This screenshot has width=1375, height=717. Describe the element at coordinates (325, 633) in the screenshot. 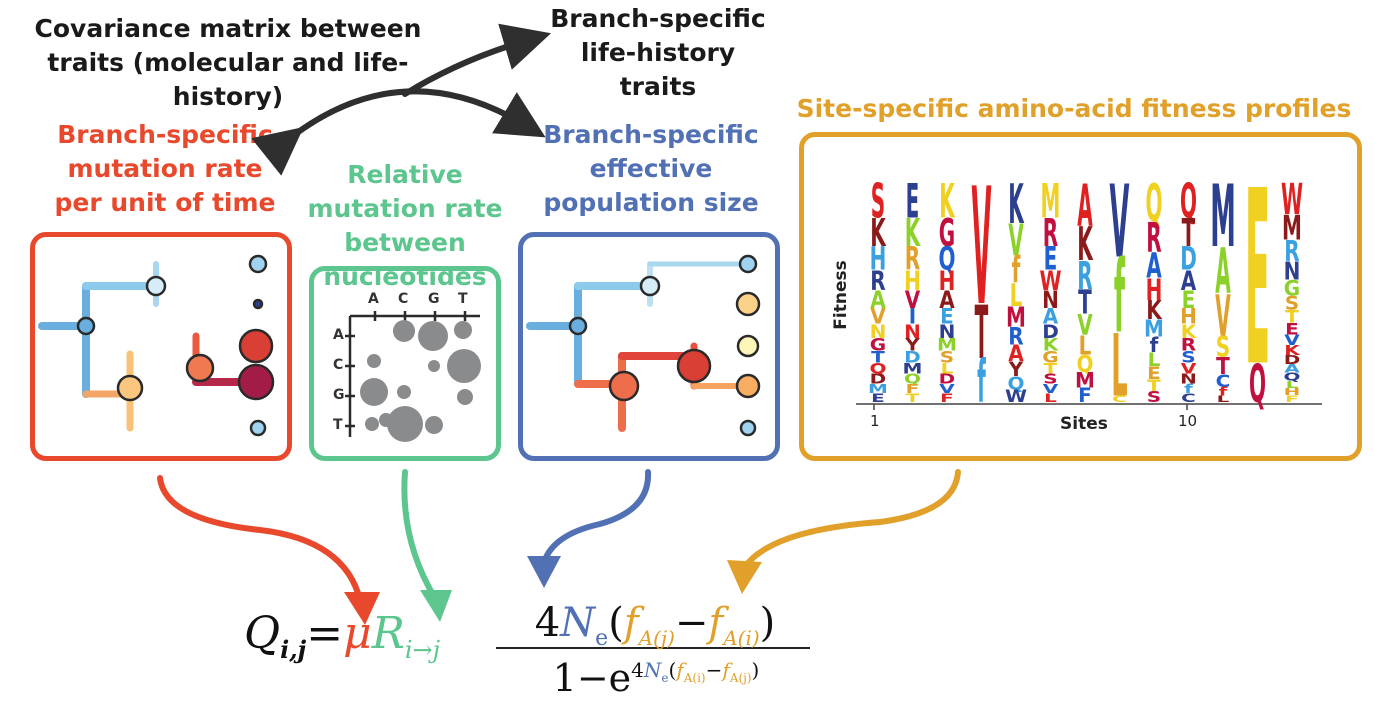

I see `eq-equals: =` at that location.